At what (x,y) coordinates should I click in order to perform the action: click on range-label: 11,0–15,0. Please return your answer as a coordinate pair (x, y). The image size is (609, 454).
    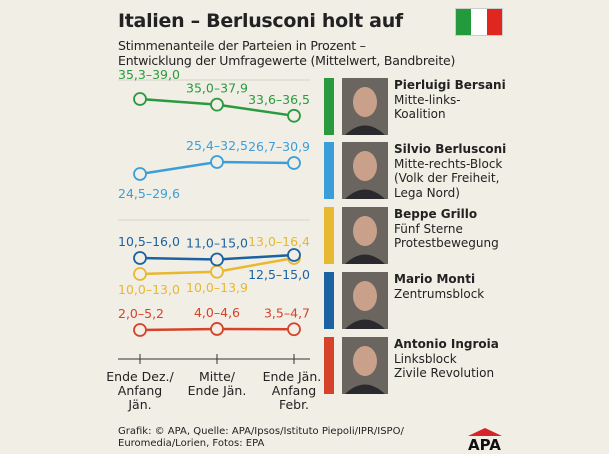
    Looking at the image, I should click on (217, 243).